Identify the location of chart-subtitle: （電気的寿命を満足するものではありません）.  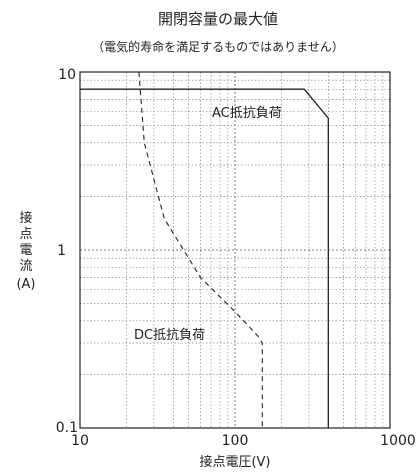
(218, 46).